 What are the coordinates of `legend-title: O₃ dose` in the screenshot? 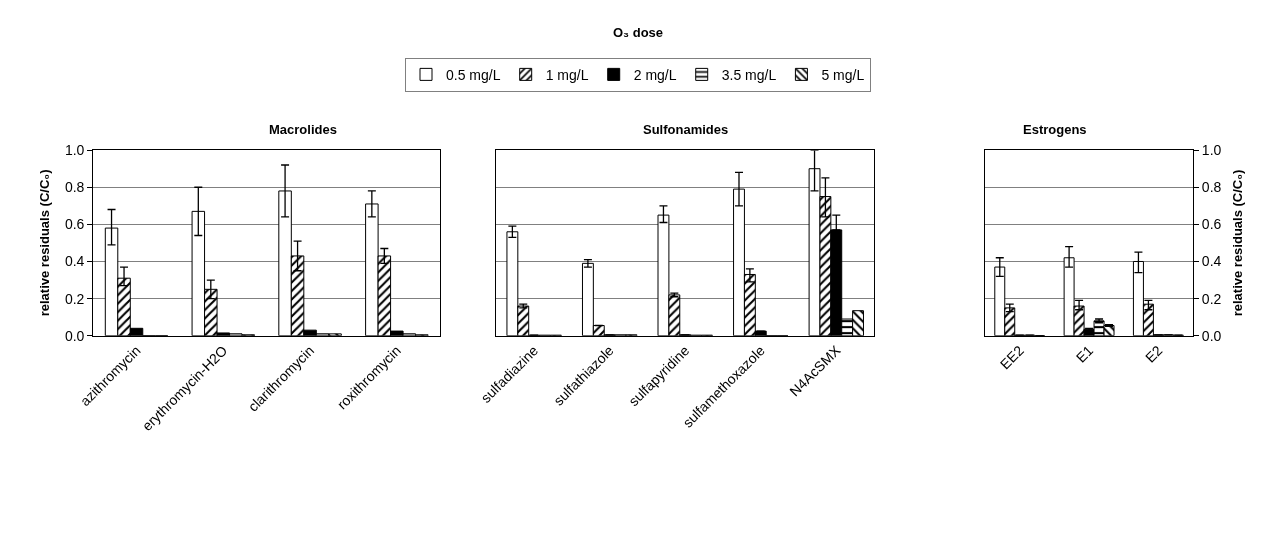 It's located at (638, 32).